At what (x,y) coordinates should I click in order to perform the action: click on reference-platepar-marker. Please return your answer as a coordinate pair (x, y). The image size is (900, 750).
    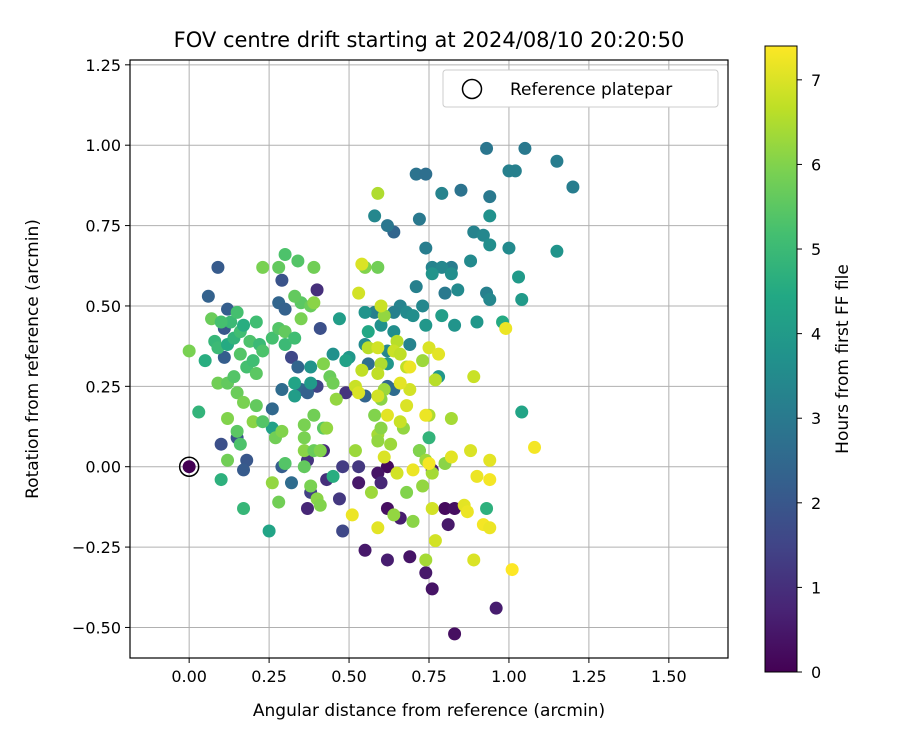
    Looking at the image, I should click on (189, 466).